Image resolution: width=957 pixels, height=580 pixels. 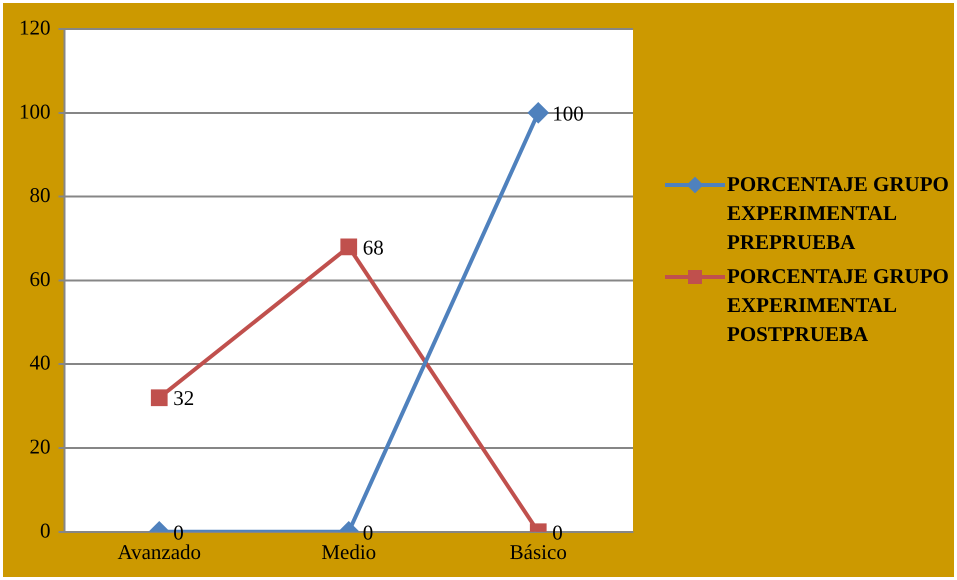 I want to click on y-tick-label: 60, so click(x=40, y=278).